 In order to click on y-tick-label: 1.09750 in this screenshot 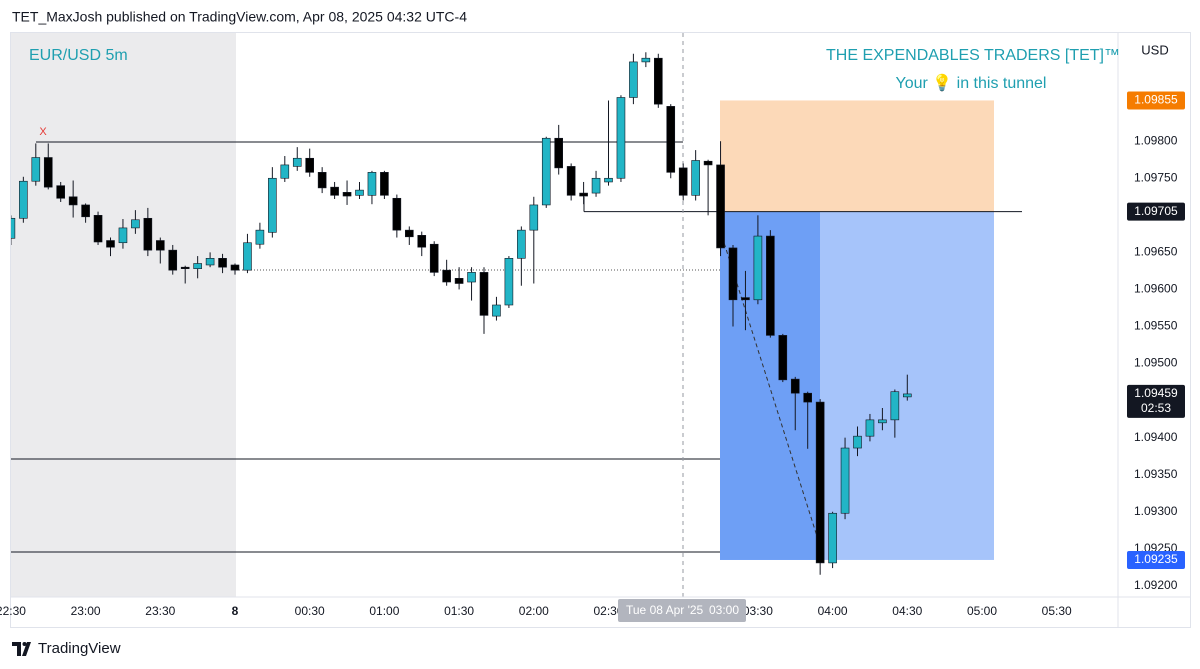, I will do `click(1156, 177)`.